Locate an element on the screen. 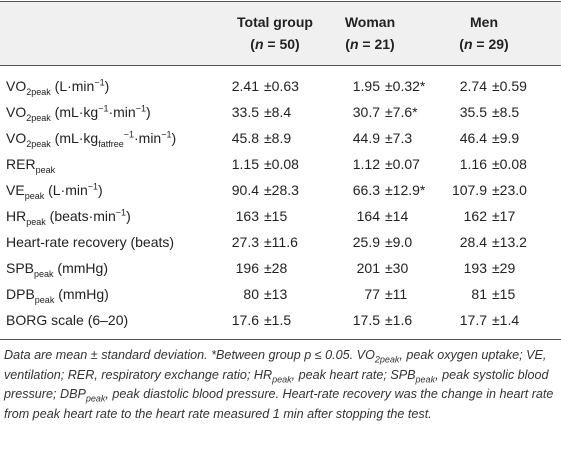 Image resolution: width=561 pixels, height=457 pixels. cell-sd: ±11 is located at coordinates (396, 294).